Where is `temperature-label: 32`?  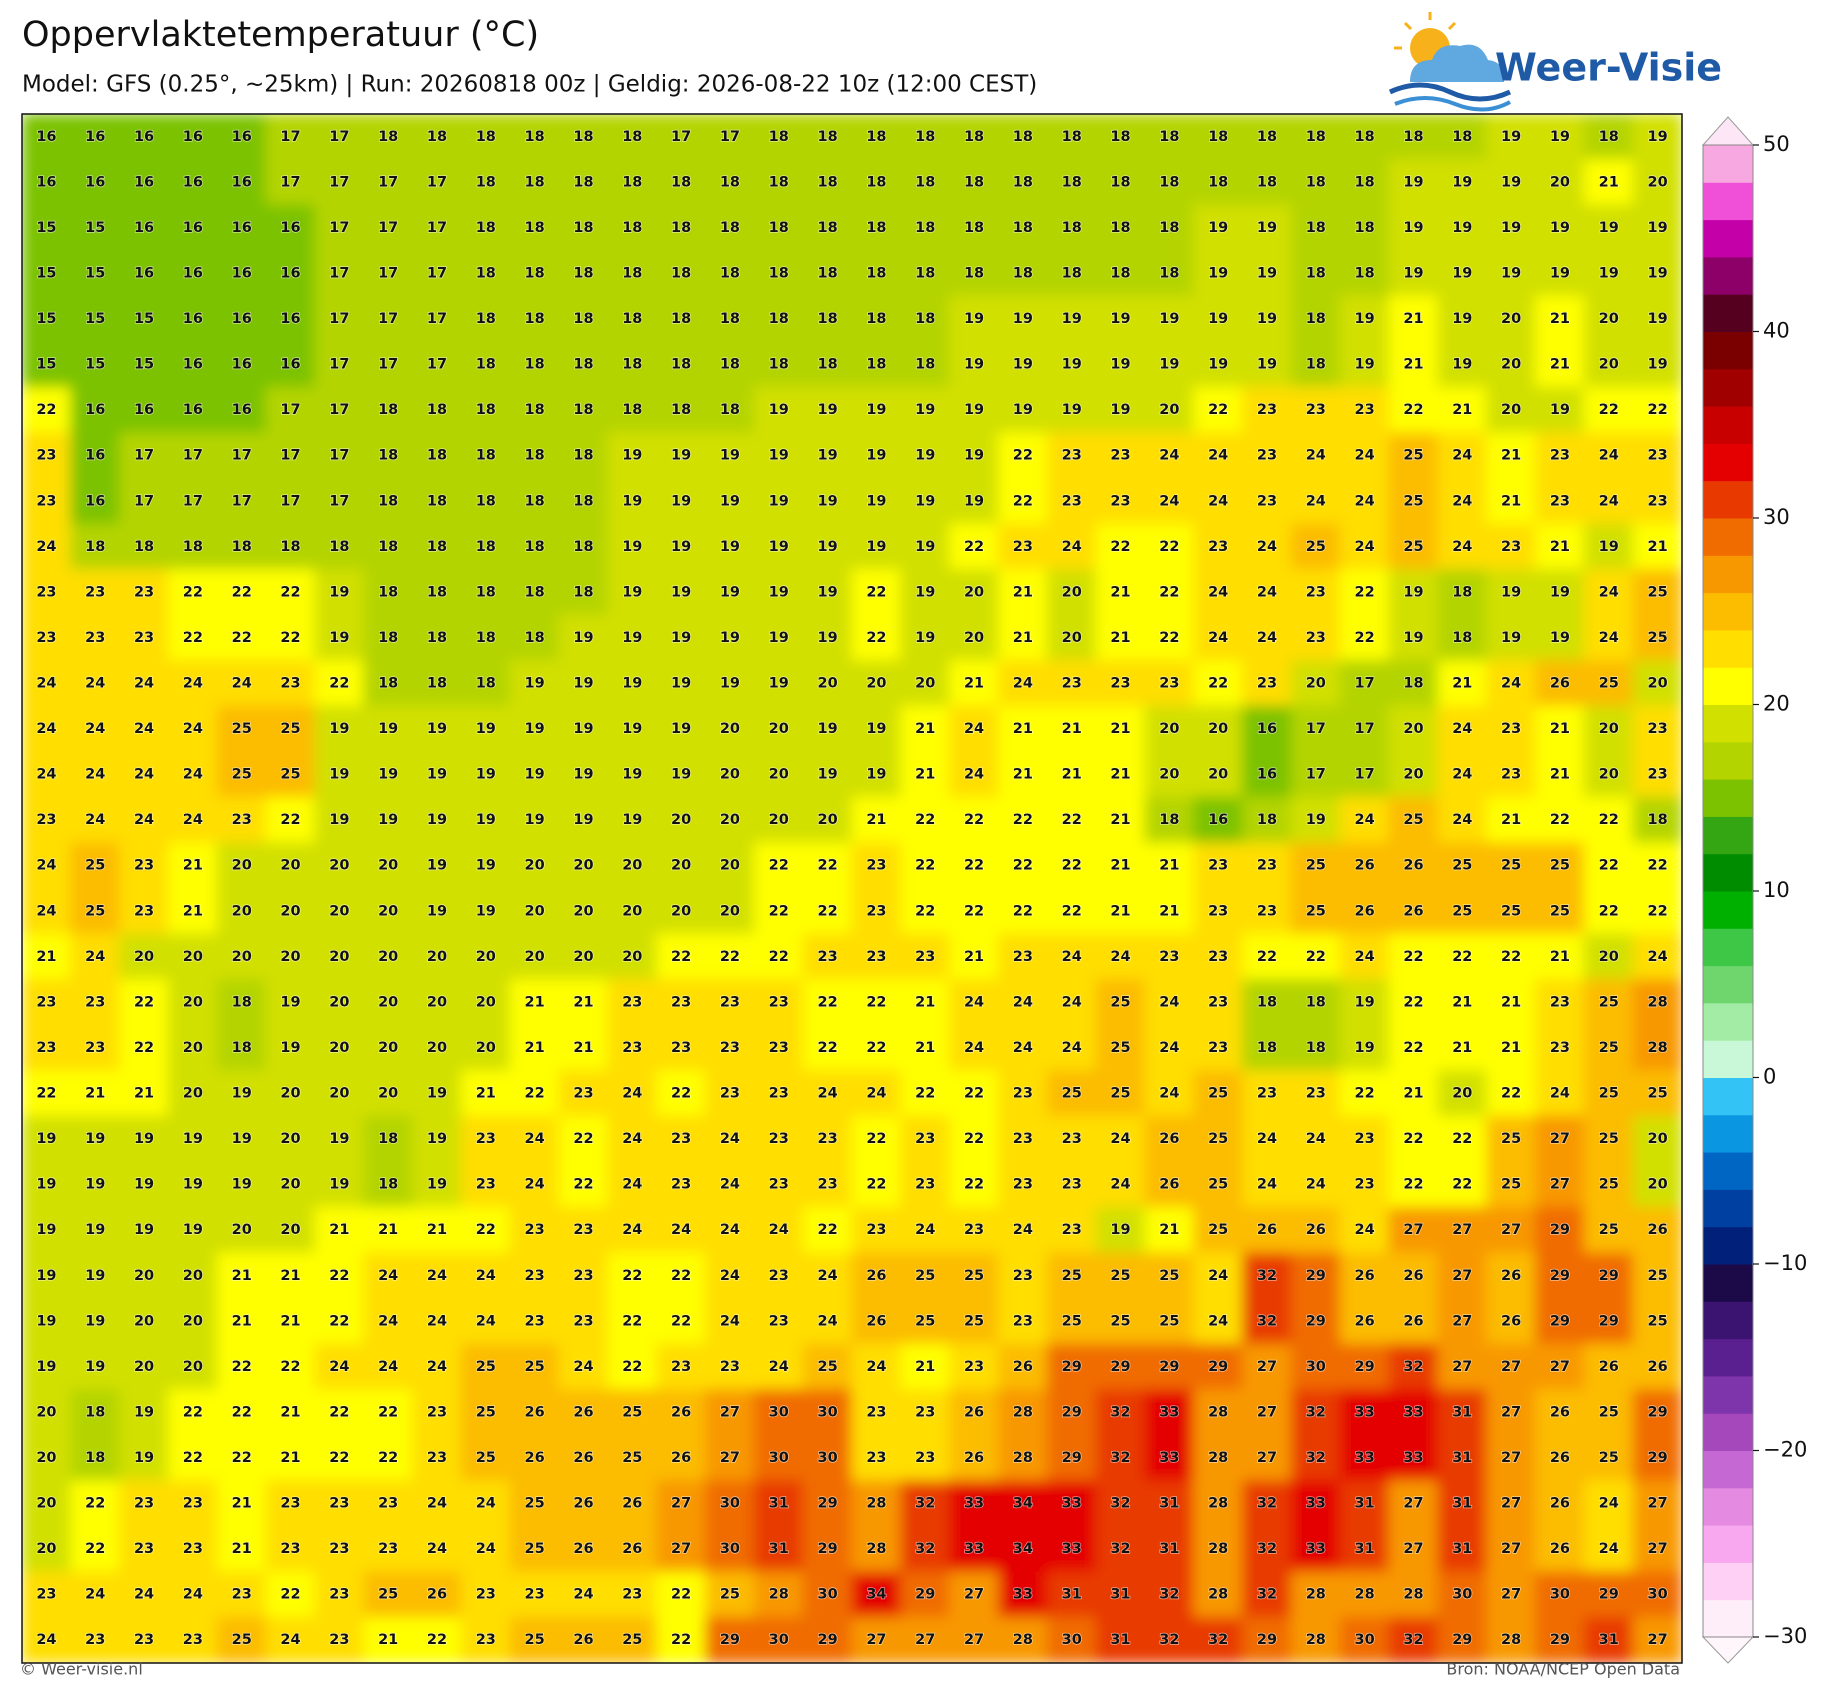
temperature-label: 32 is located at coordinates (1316, 1458).